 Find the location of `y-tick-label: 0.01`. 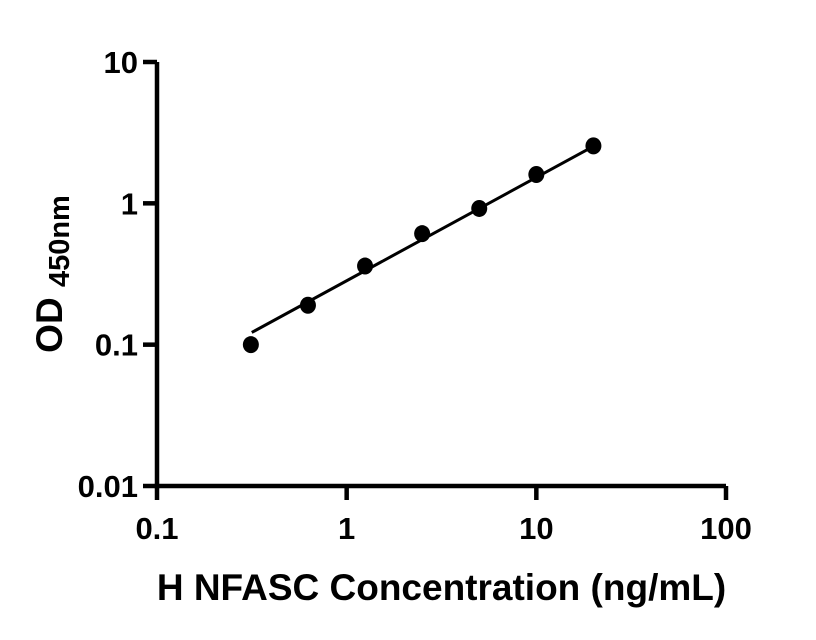

y-tick-label: 0.01 is located at coordinates (108, 486).